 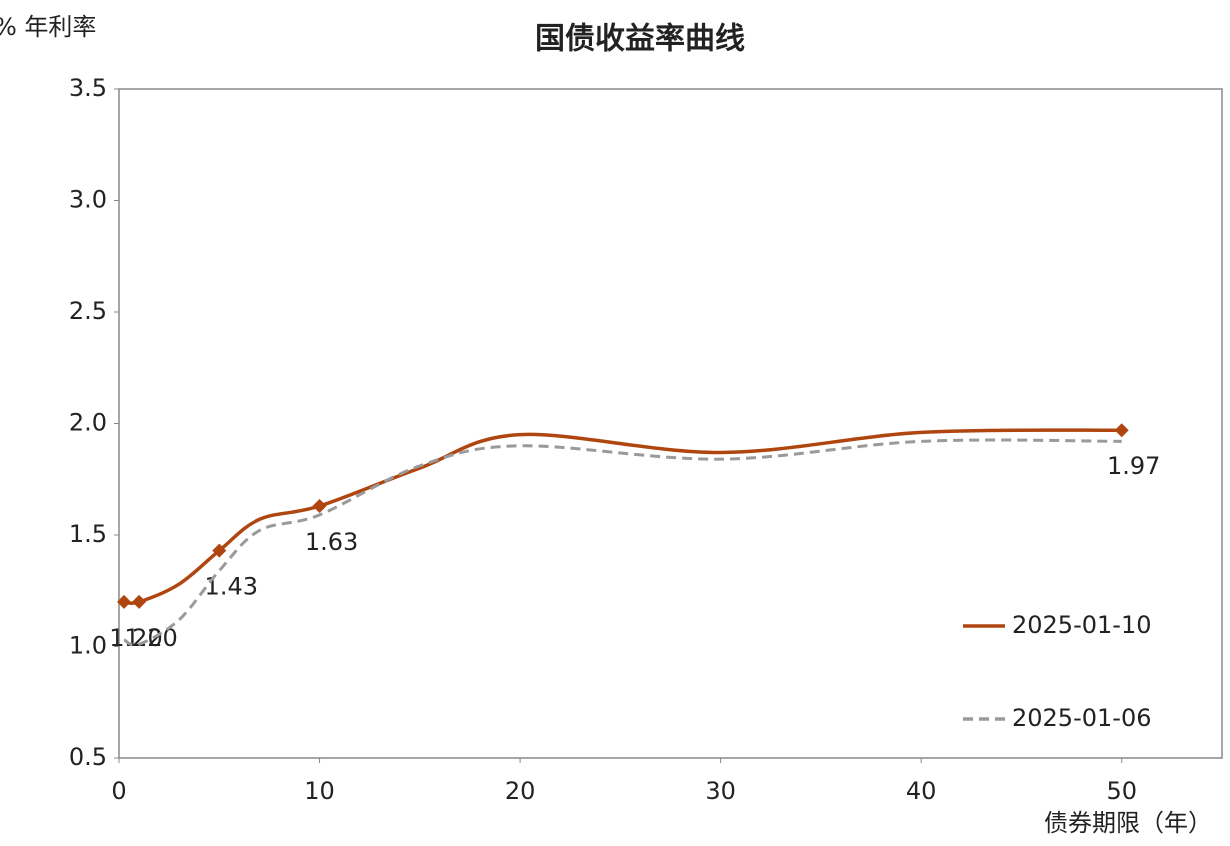 What do you see at coordinates (88, 534) in the screenshot?
I see `y-tick-label: 1.5` at bounding box center [88, 534].